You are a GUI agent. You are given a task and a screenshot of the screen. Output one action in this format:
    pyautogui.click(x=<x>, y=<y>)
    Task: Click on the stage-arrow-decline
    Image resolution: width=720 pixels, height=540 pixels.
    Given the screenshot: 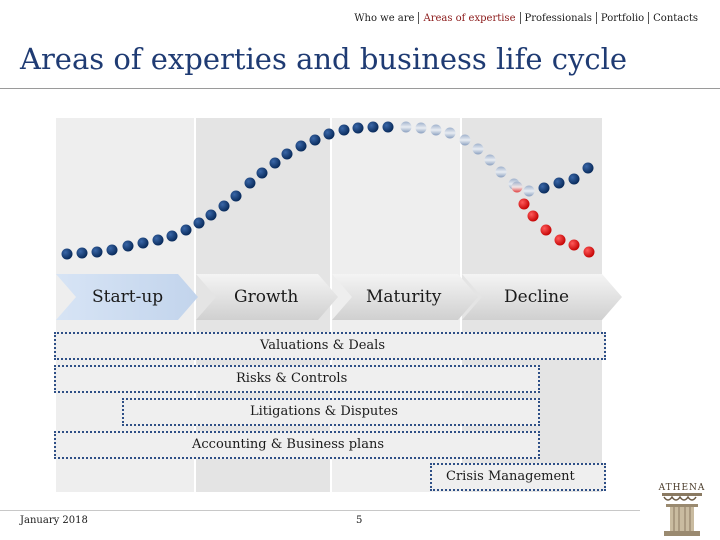 What is the action you would take?
    pyautogui.click(x=542, y=297)
    